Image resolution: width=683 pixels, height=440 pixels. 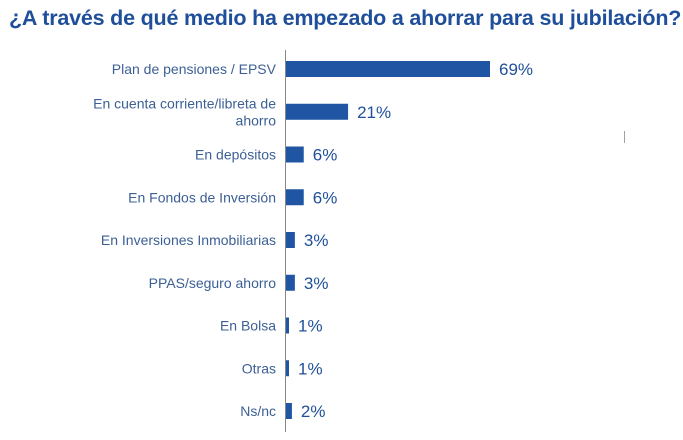 I want to click on category-label: En cuenta corriente/libreta de, so click(x=184, y=103).